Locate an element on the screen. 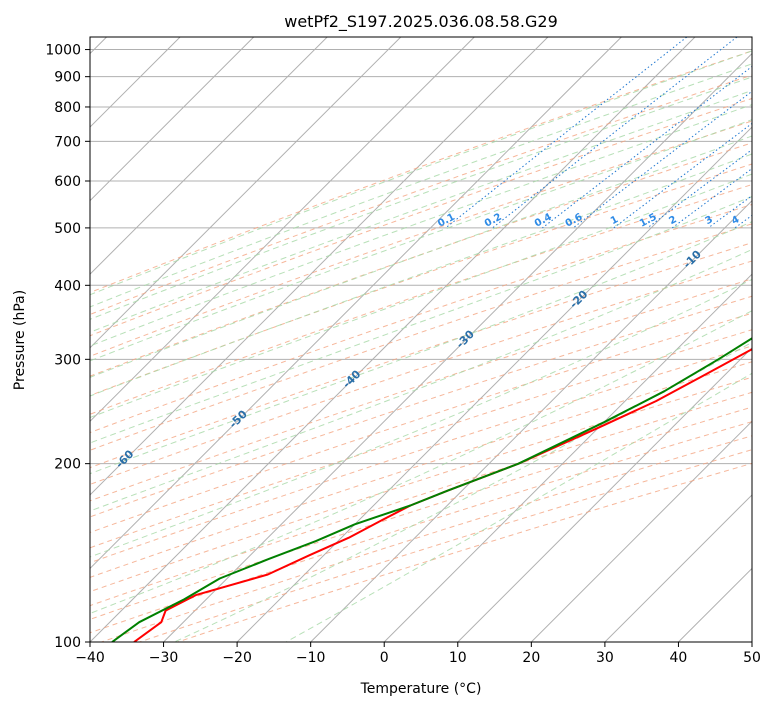 Image resolution: width=775 pixels, height=708 pixels. y-tick-label: 400 is located at coordinates (67, 286).